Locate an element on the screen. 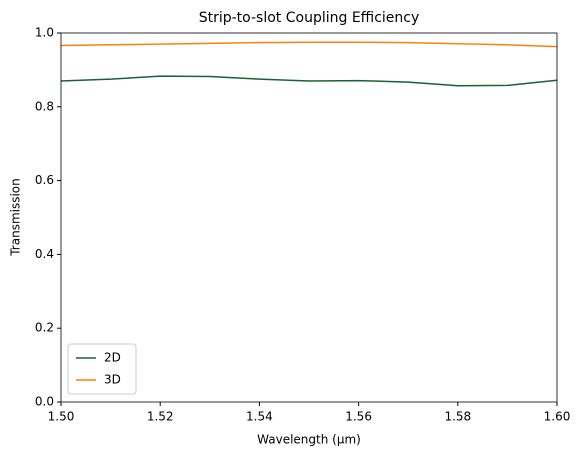 This screenshot has height=463, width=582. x-tick-label: 1.58 is located at coordinates (457, 417).